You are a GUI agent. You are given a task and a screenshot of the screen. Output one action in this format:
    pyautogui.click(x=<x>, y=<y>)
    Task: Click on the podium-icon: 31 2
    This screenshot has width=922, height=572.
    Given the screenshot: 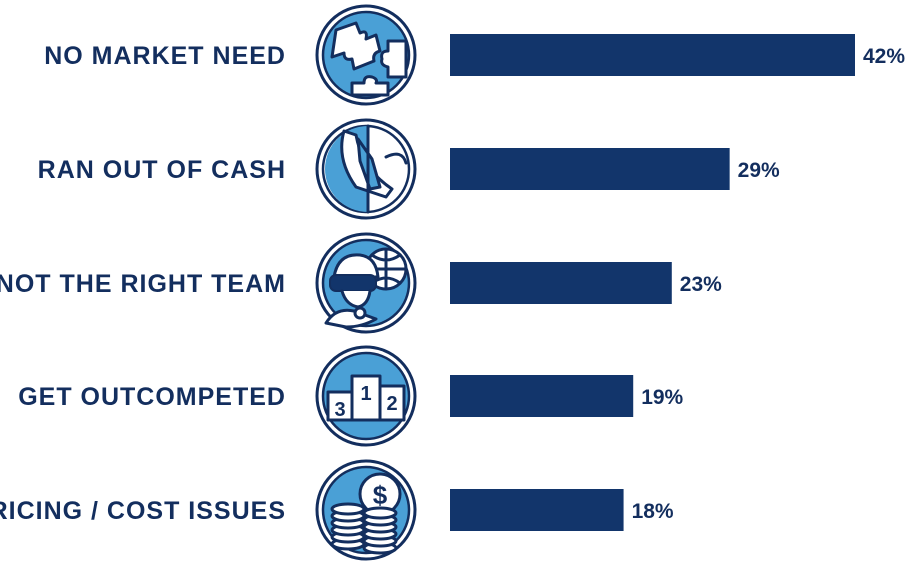 What is the action you would take?
    pyautogui.click(x=366, y=396)
    